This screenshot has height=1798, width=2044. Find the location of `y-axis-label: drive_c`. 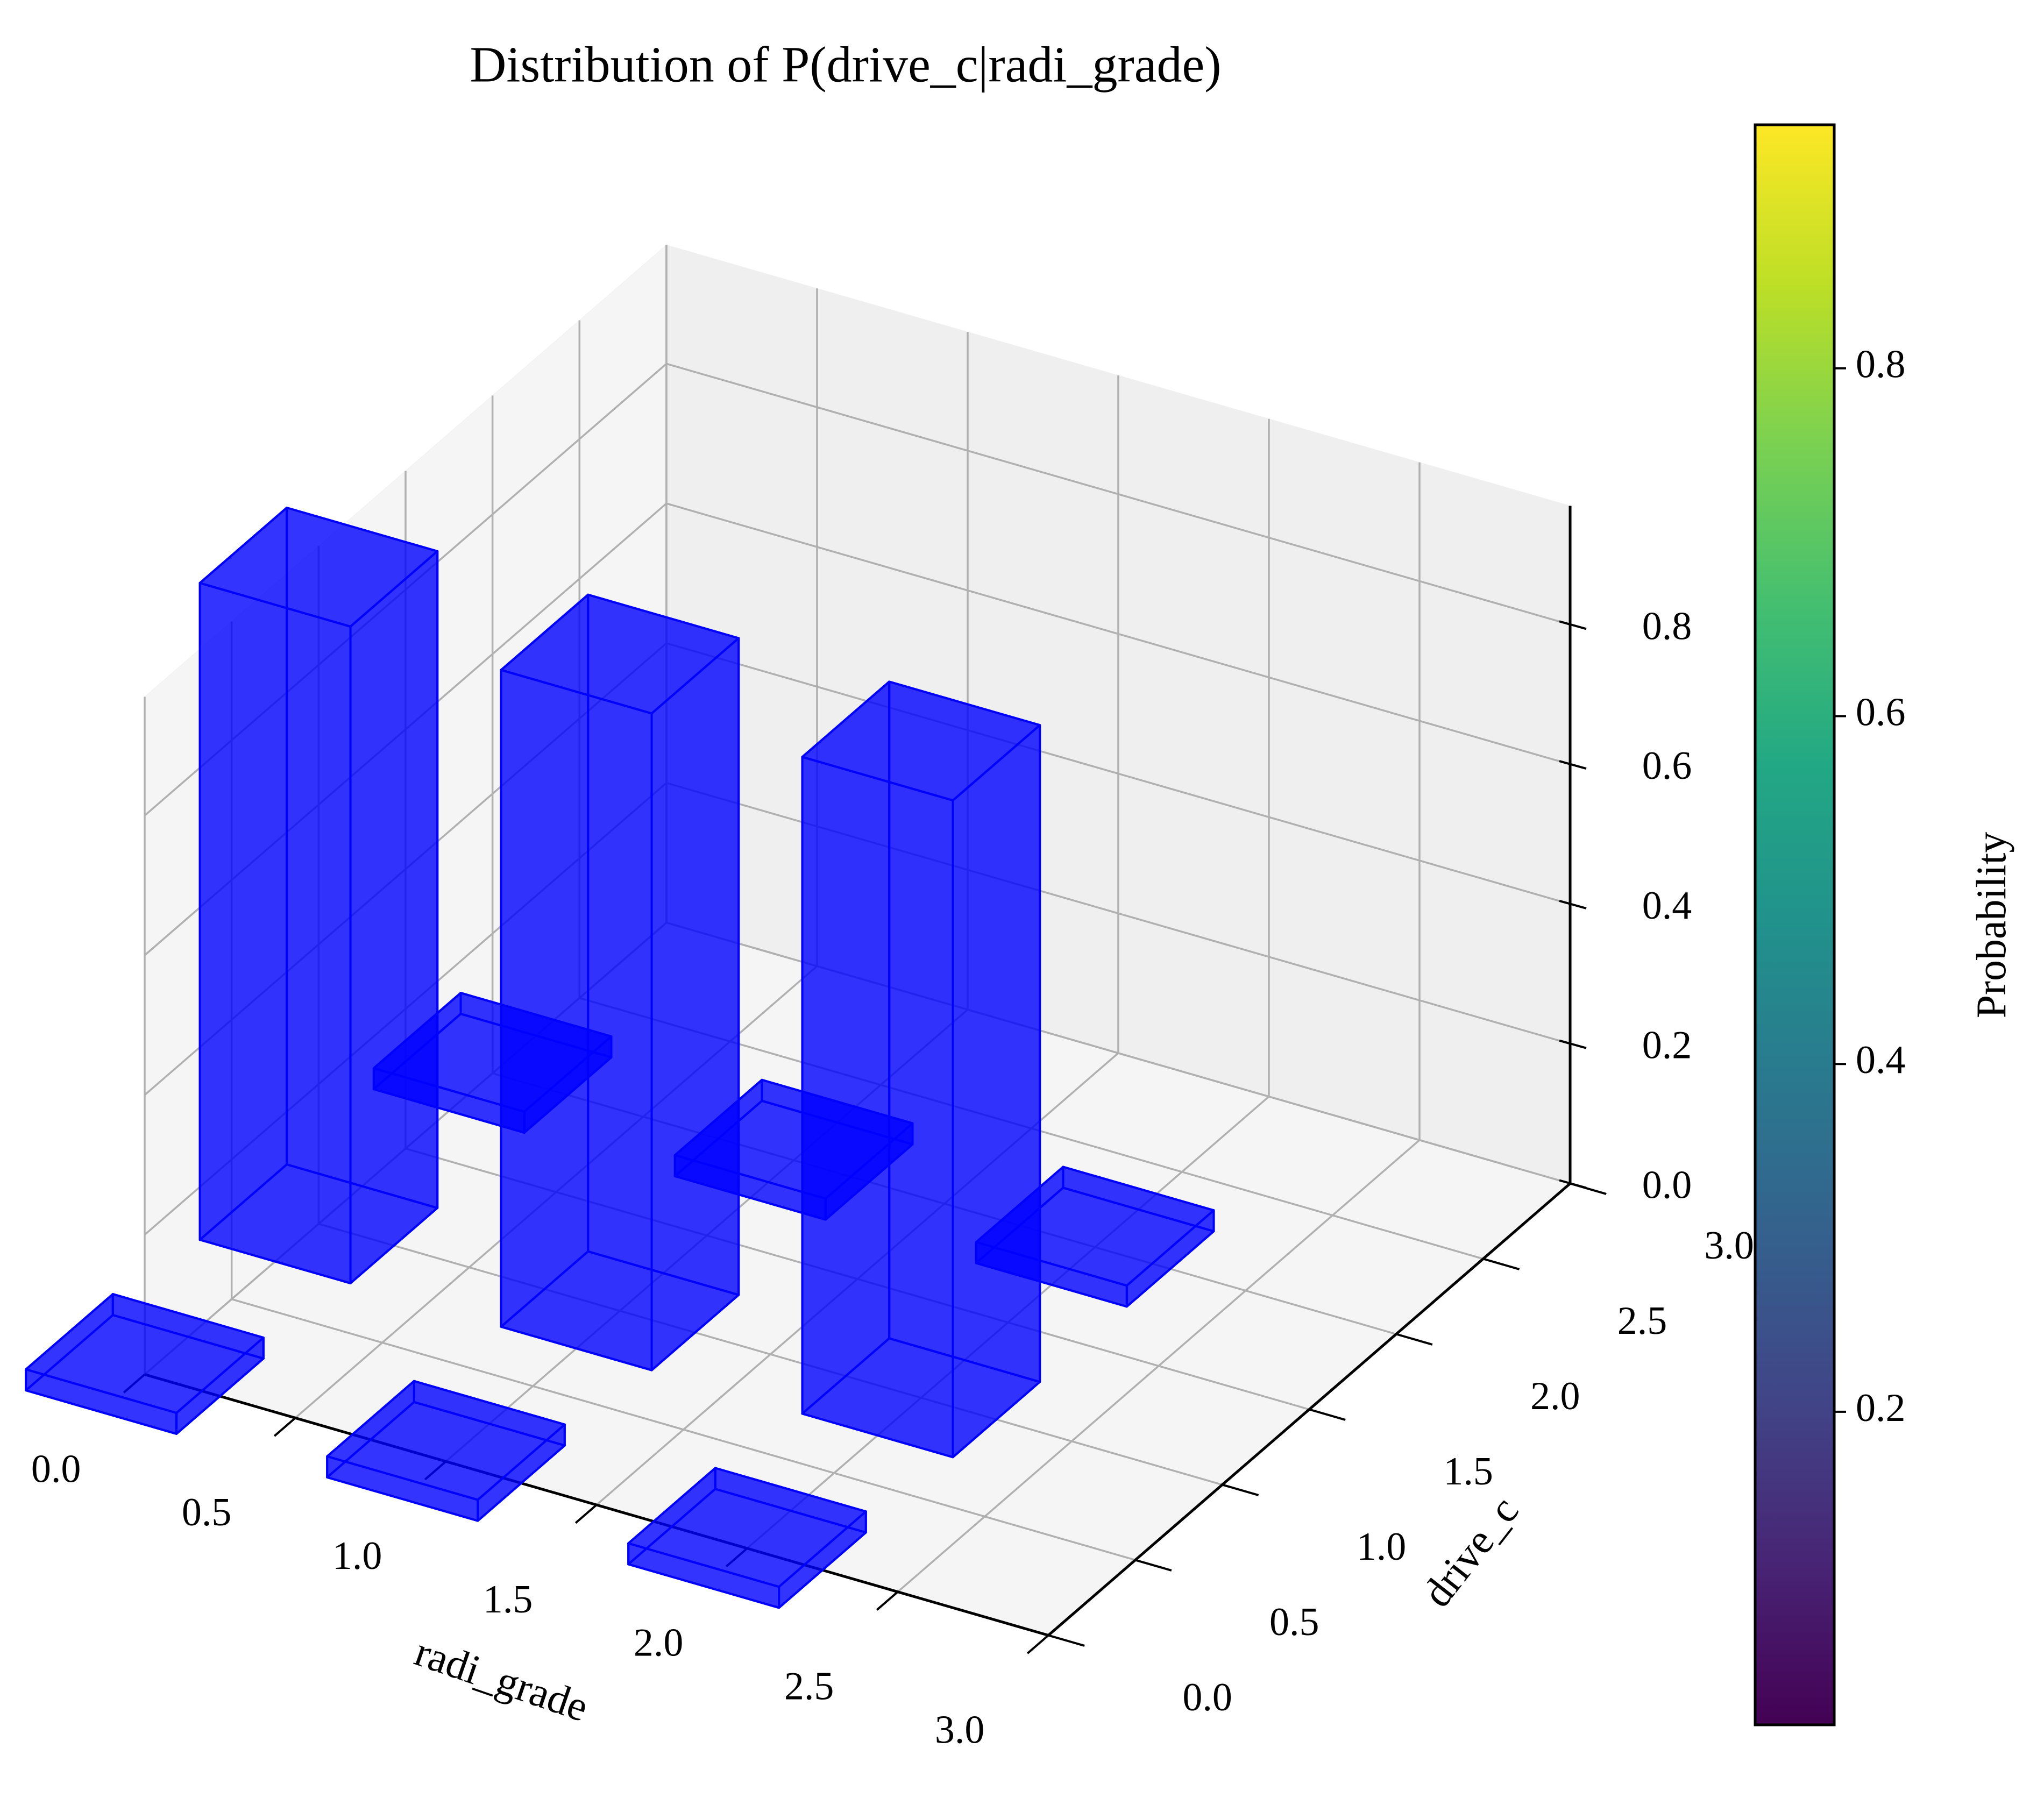

y-axis-label: drive_c is located at coordinates (1471, 1552).